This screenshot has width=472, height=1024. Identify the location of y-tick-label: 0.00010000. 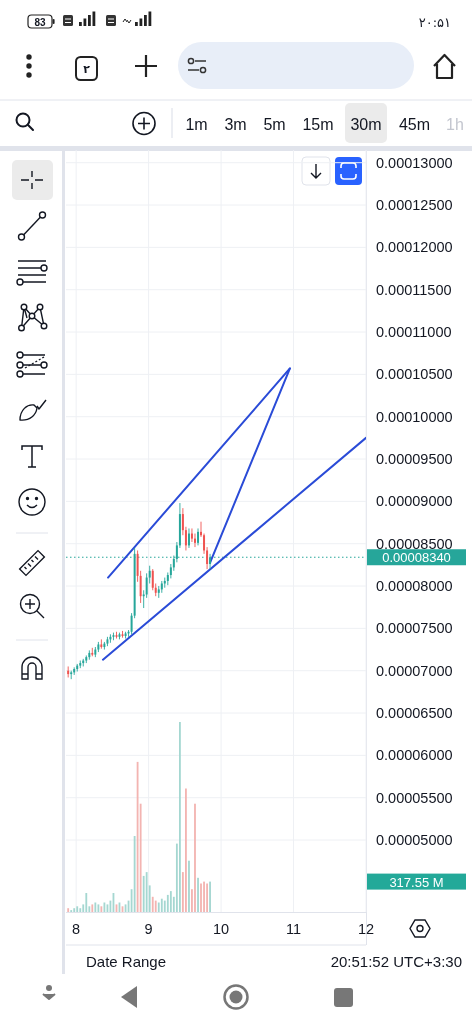
(414, 416).